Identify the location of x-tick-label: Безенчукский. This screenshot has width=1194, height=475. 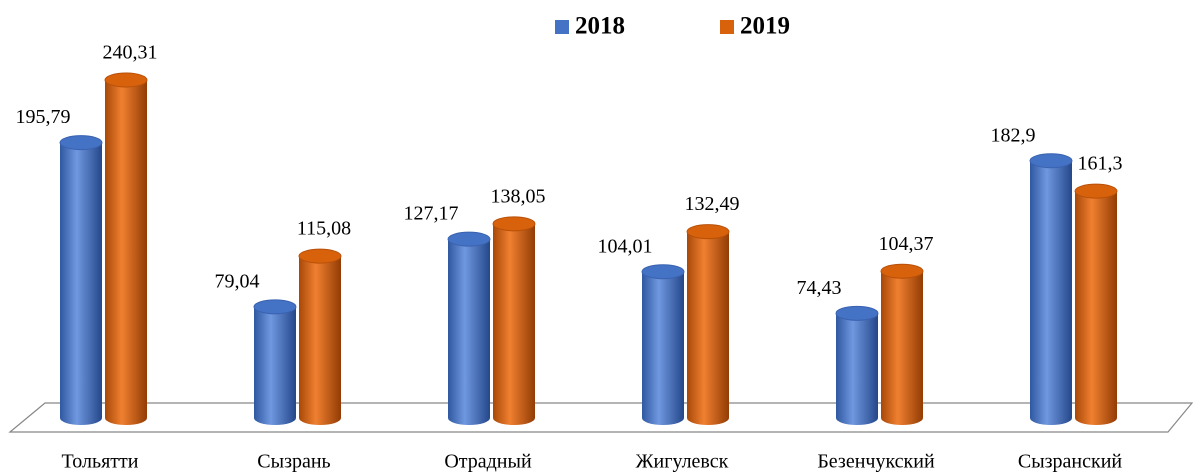
(876, 462).